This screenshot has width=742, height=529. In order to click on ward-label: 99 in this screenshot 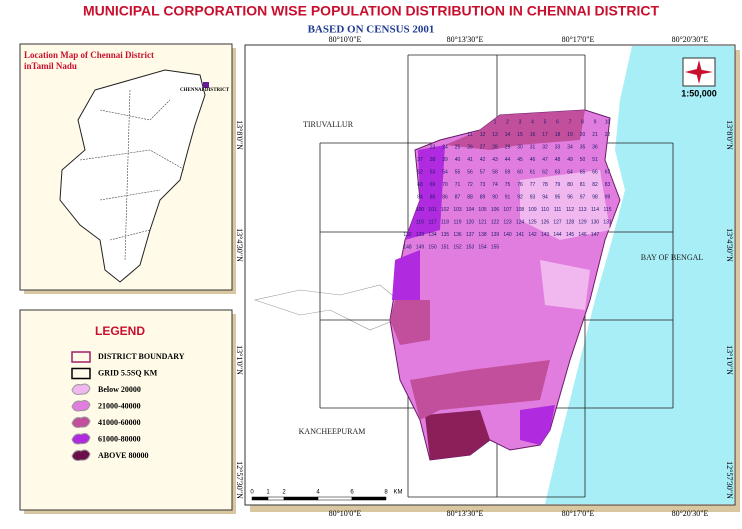, I will do `click(608, 197)`.